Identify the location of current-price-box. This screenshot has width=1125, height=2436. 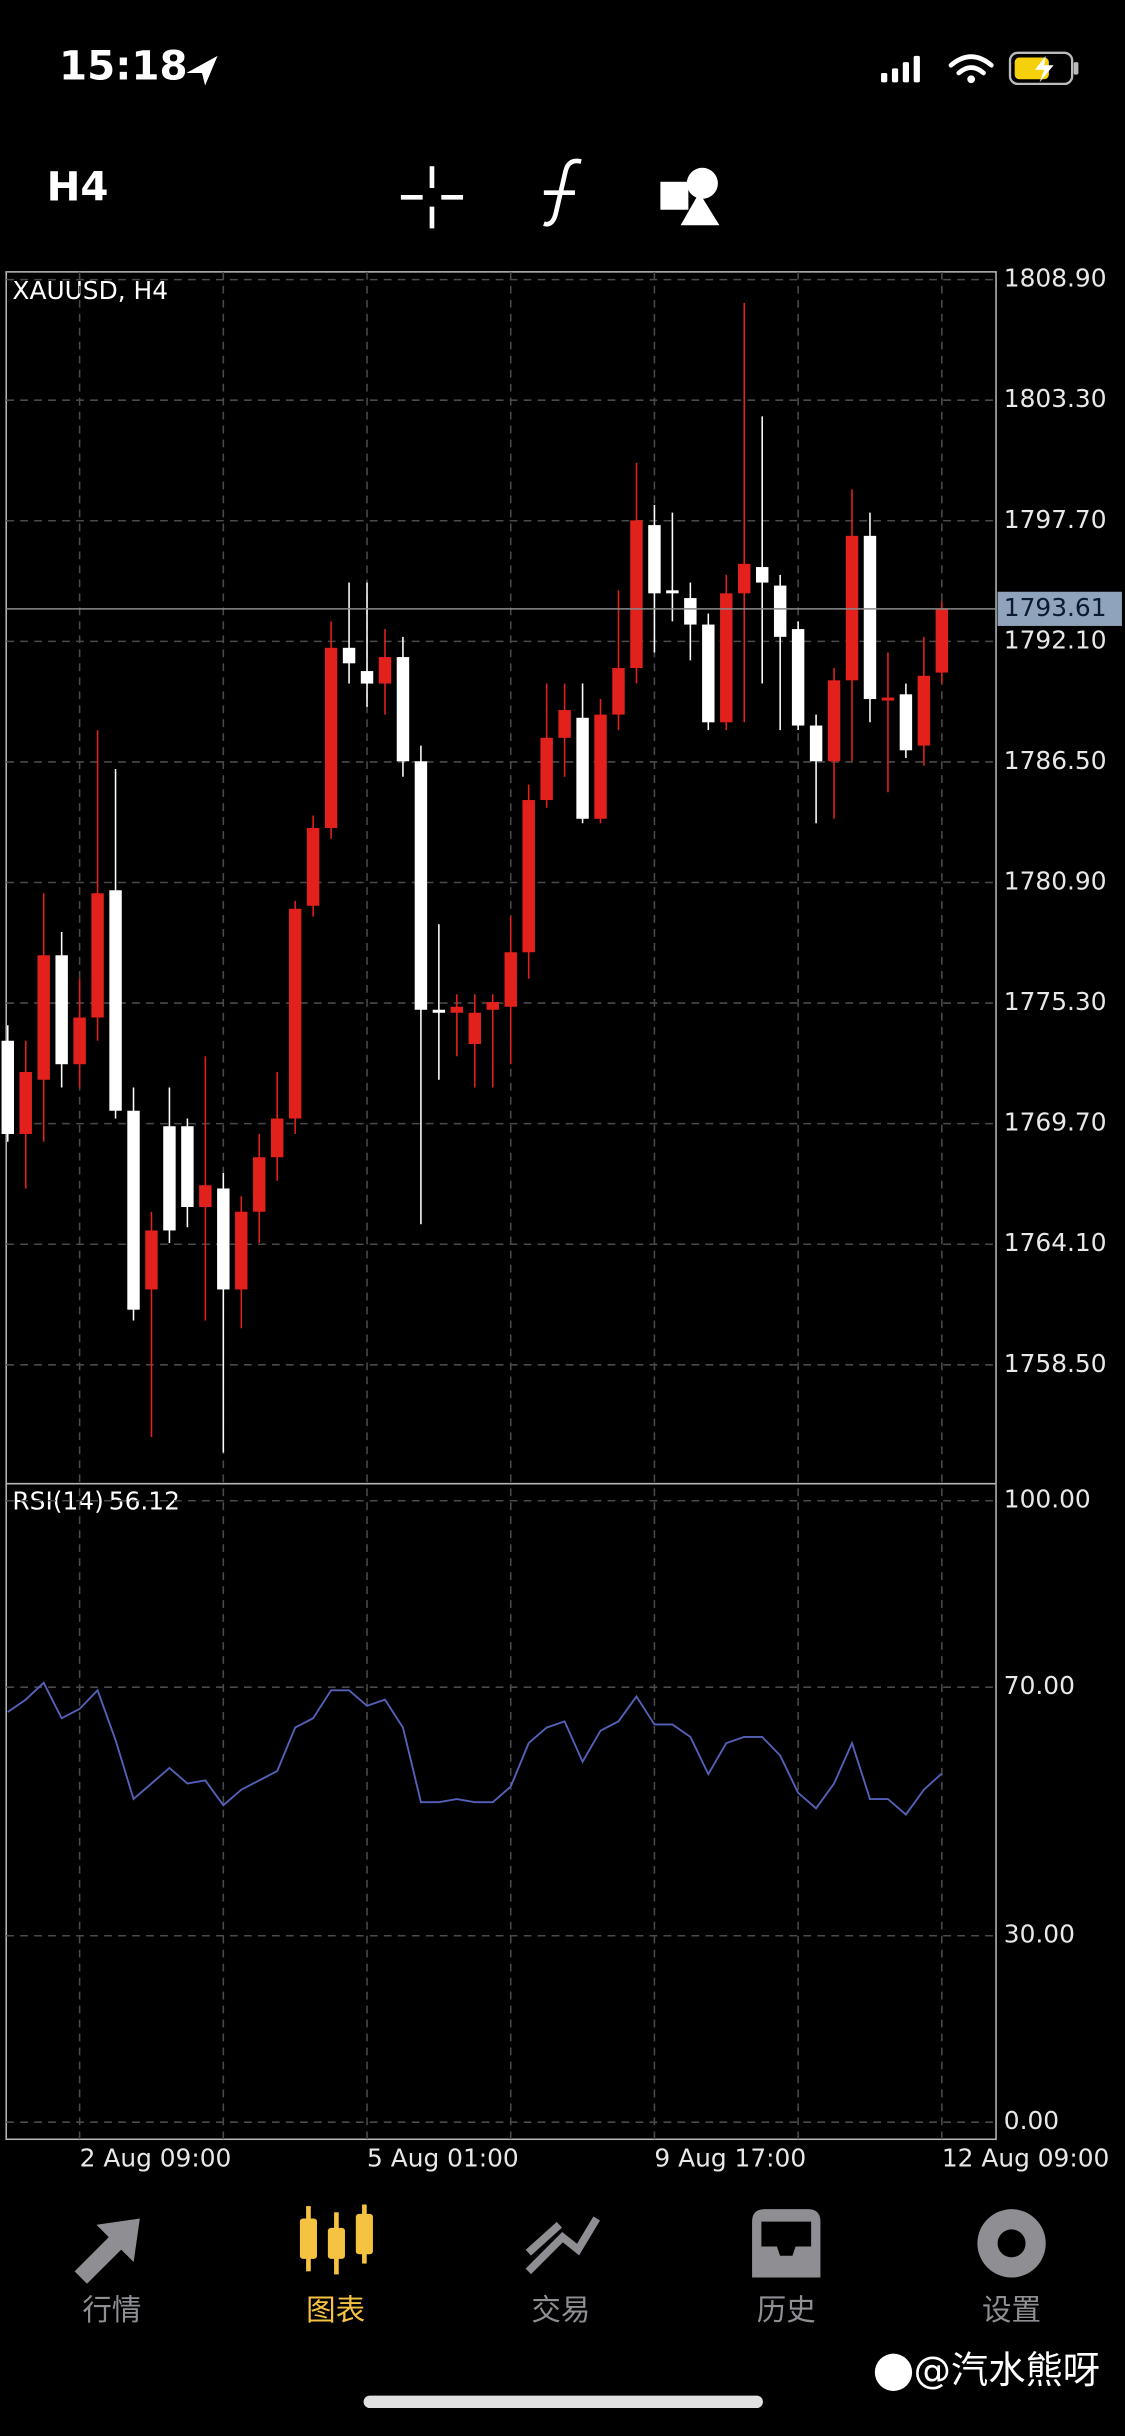
(1059, 608).